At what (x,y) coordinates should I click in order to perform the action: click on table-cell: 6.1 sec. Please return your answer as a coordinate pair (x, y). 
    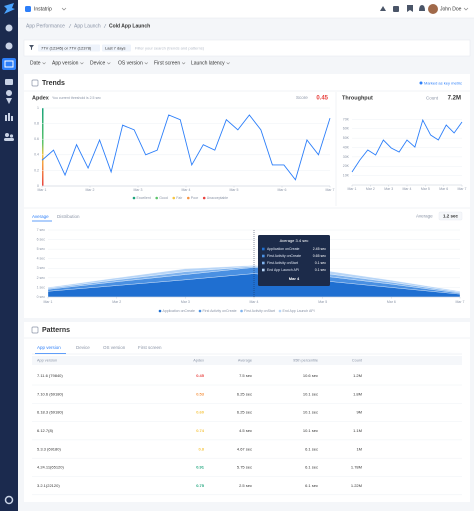
    Looking at the image, I should click on (311, 448).